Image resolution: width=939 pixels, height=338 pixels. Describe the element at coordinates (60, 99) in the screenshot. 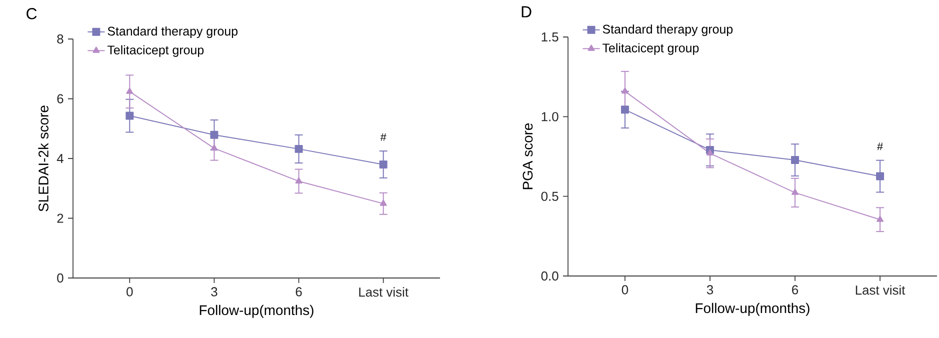

I see `y-tick-label: 6` at that location.